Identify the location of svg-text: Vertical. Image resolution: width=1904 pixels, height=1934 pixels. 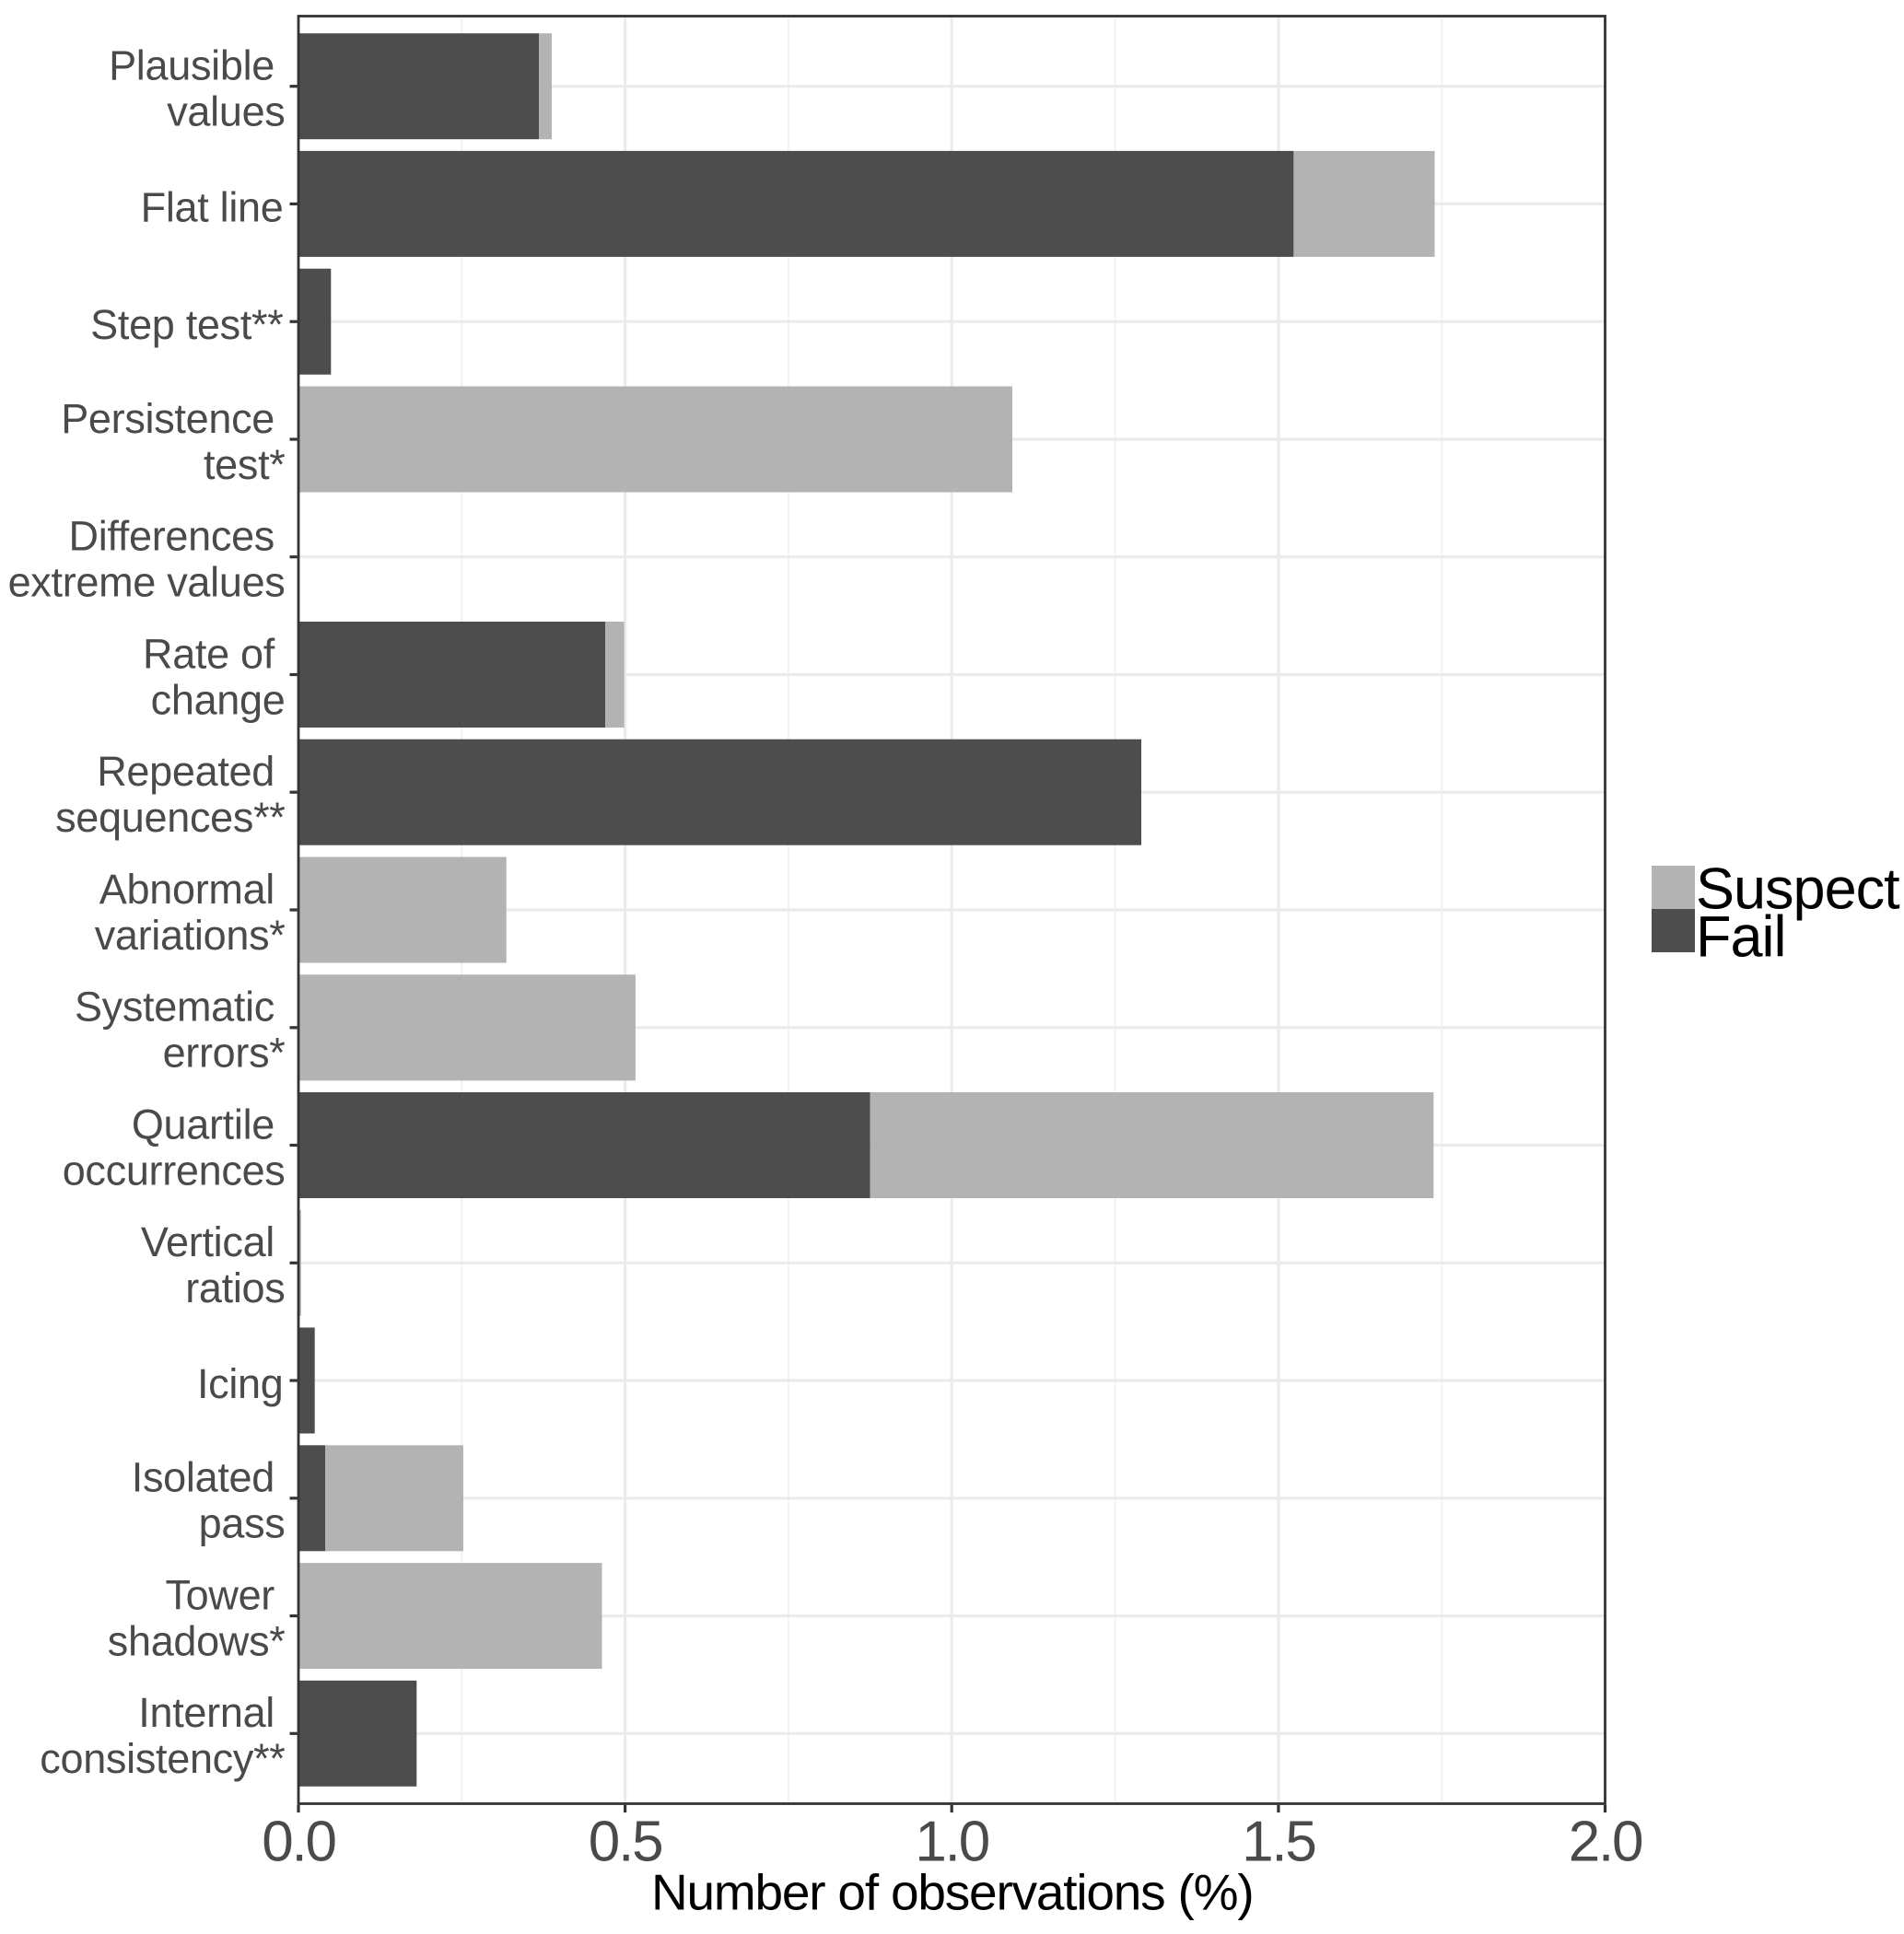
(208, 1241).